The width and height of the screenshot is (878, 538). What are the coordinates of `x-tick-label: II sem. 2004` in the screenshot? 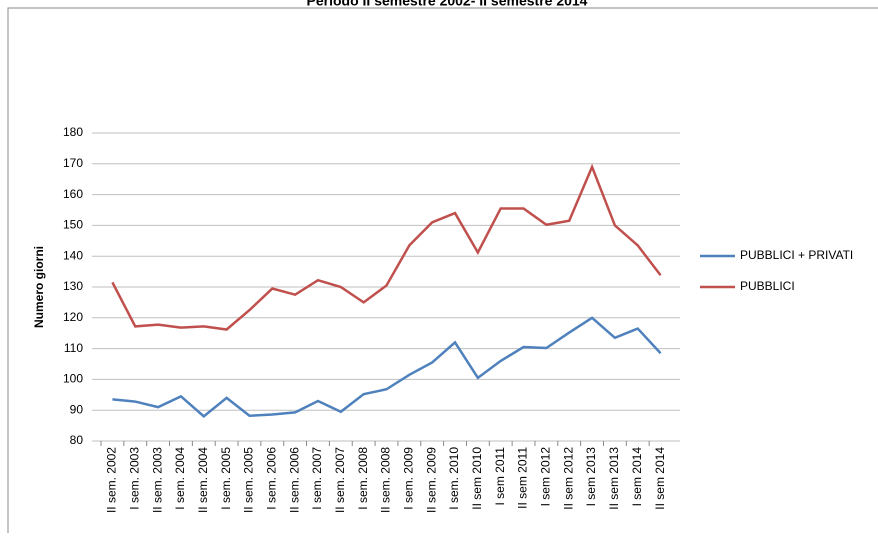 It's located at (203, 480).